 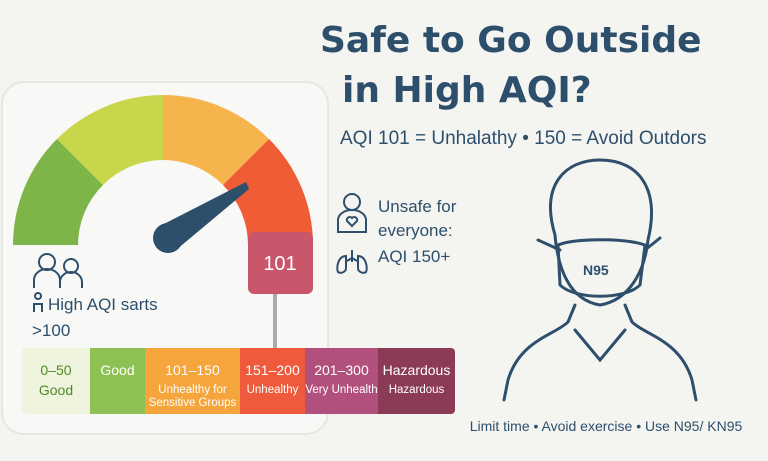 I want to click on note-left-line: >100, so click(x=51, y=330).